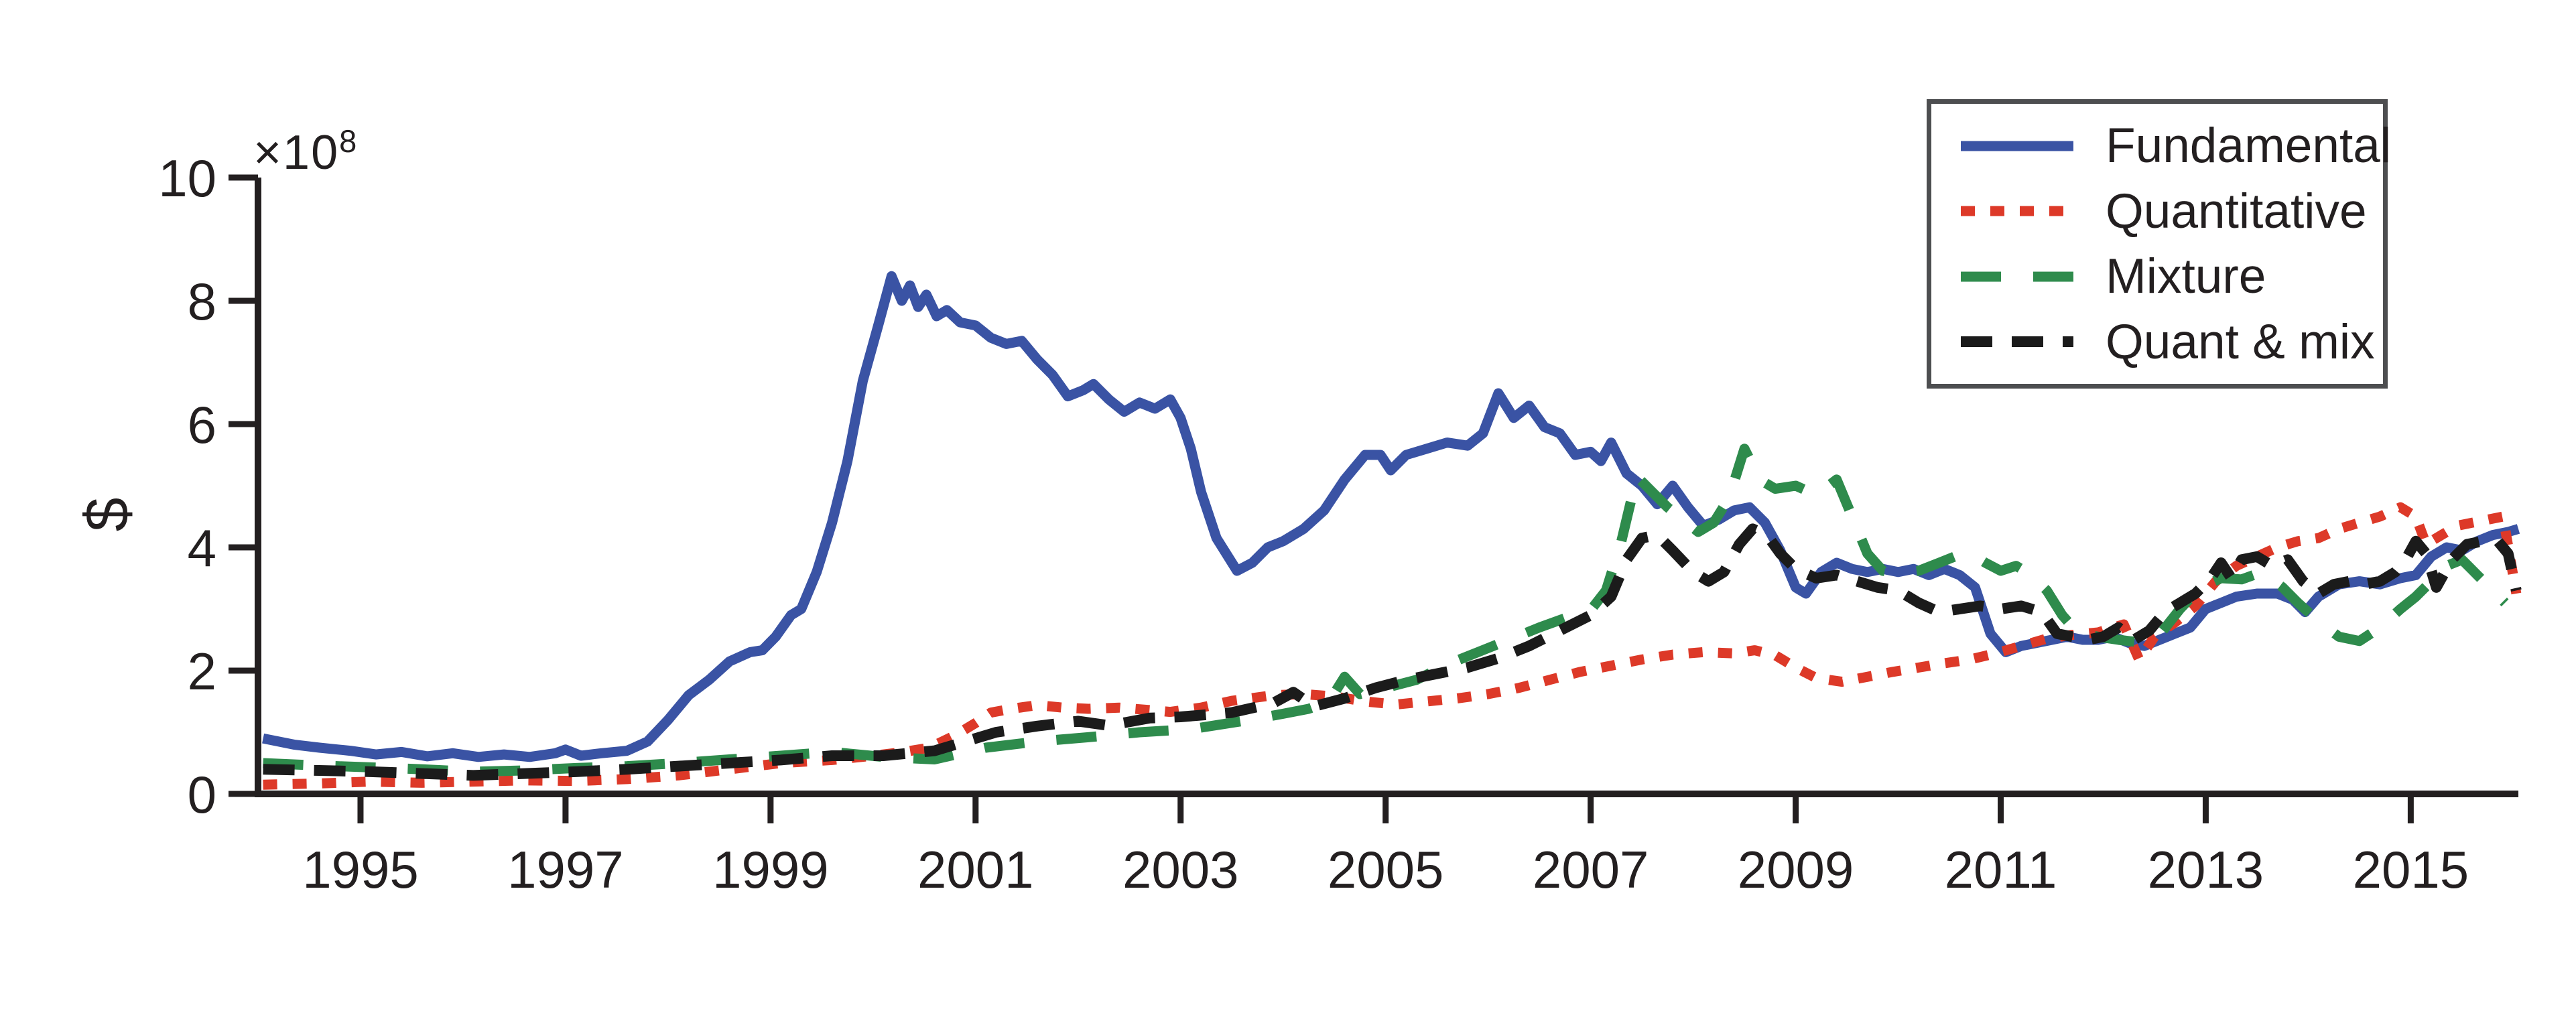  Describe the element at coordinates (2249, 146) in the screenshot. I see `legend-label-fundamental: Fundamental` at that location.